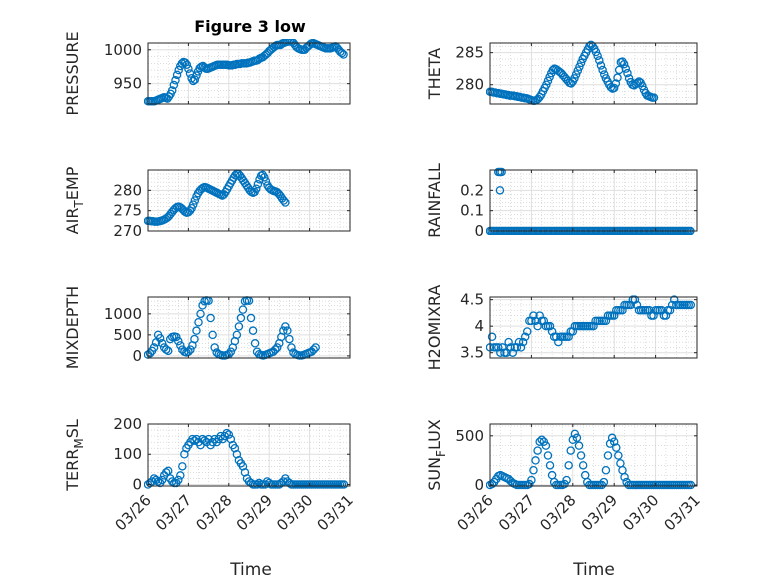 This screenshot has height=583, width=778. What do you see at coordinates (127, 424) in the screenshot?
I see `y-tick-label: 200` at bounding box center [127, 424].